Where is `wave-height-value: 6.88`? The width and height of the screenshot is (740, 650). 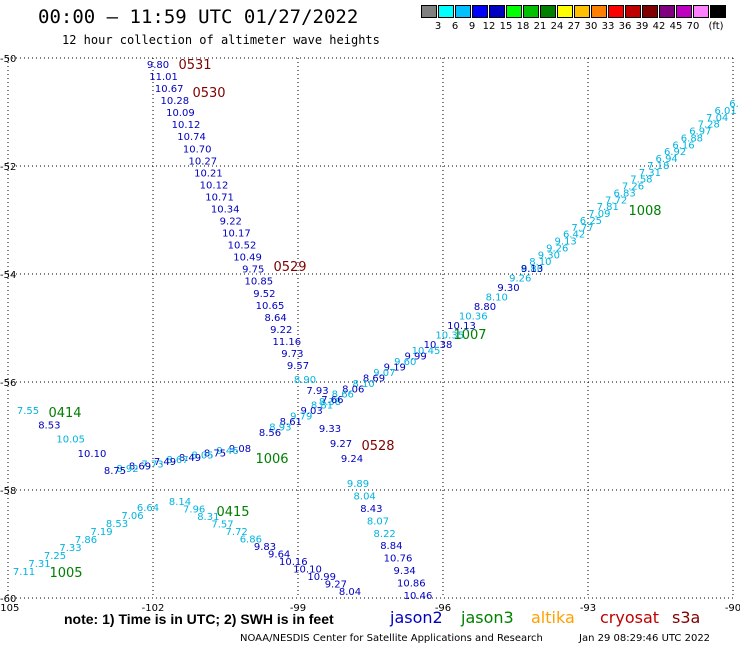
wave-height-value: 6.88 is located at coordinates (692, 138).